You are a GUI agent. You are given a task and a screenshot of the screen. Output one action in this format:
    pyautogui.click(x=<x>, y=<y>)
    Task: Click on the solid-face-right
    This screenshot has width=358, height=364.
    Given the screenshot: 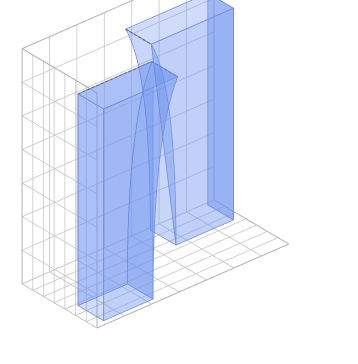 What is the action you would take?
    pyautogui.click(x=220, y=110)
    